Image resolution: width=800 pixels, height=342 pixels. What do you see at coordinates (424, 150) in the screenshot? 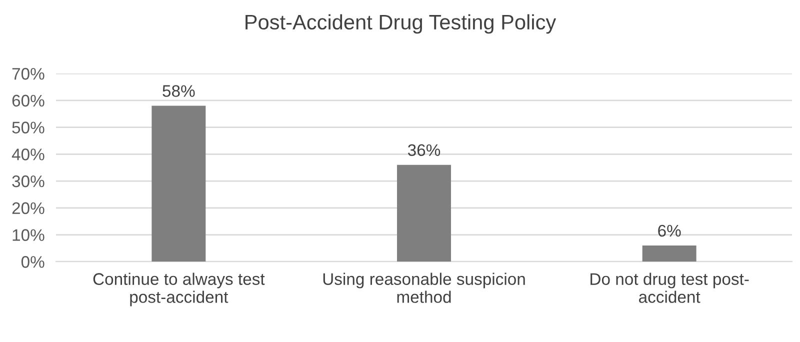
I see `data-label: 36%` at bounding box center [424, 150].